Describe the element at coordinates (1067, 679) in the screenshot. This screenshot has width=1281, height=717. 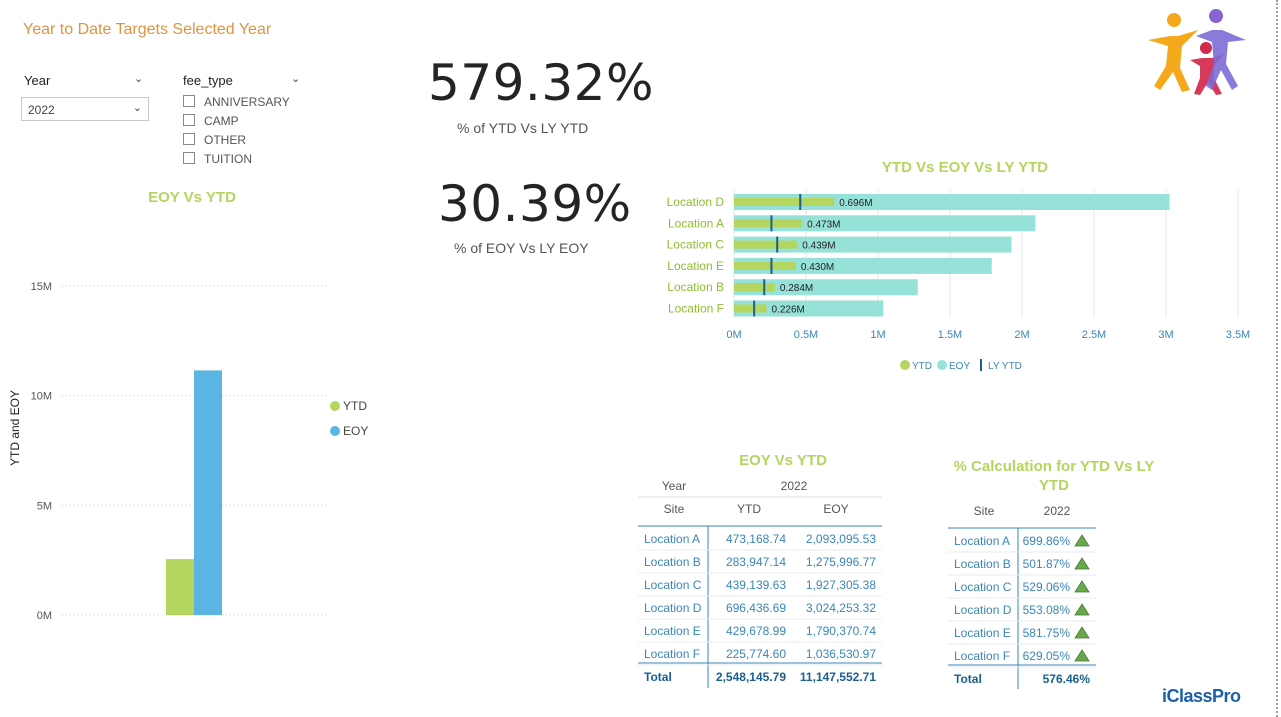
I see `total-pct: 576.46%` at that location.